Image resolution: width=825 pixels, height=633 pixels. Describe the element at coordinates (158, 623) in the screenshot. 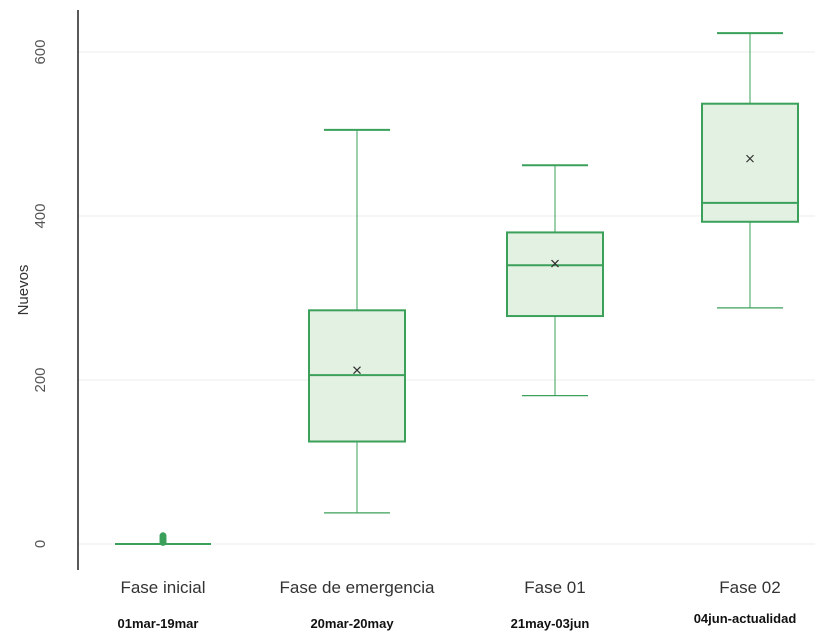

I see `period-label: 01mar-19mar` at that location.